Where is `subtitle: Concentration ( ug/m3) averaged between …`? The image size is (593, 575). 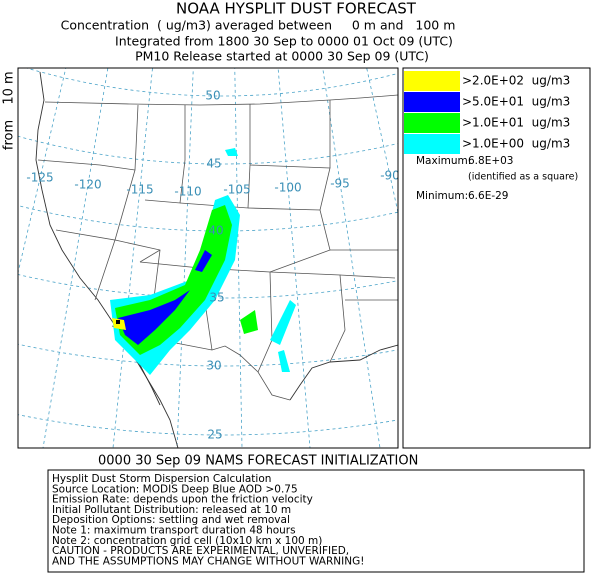 subtitle: Concentration ( ug/m3) averaged between … is located at coordinates (258, 25).